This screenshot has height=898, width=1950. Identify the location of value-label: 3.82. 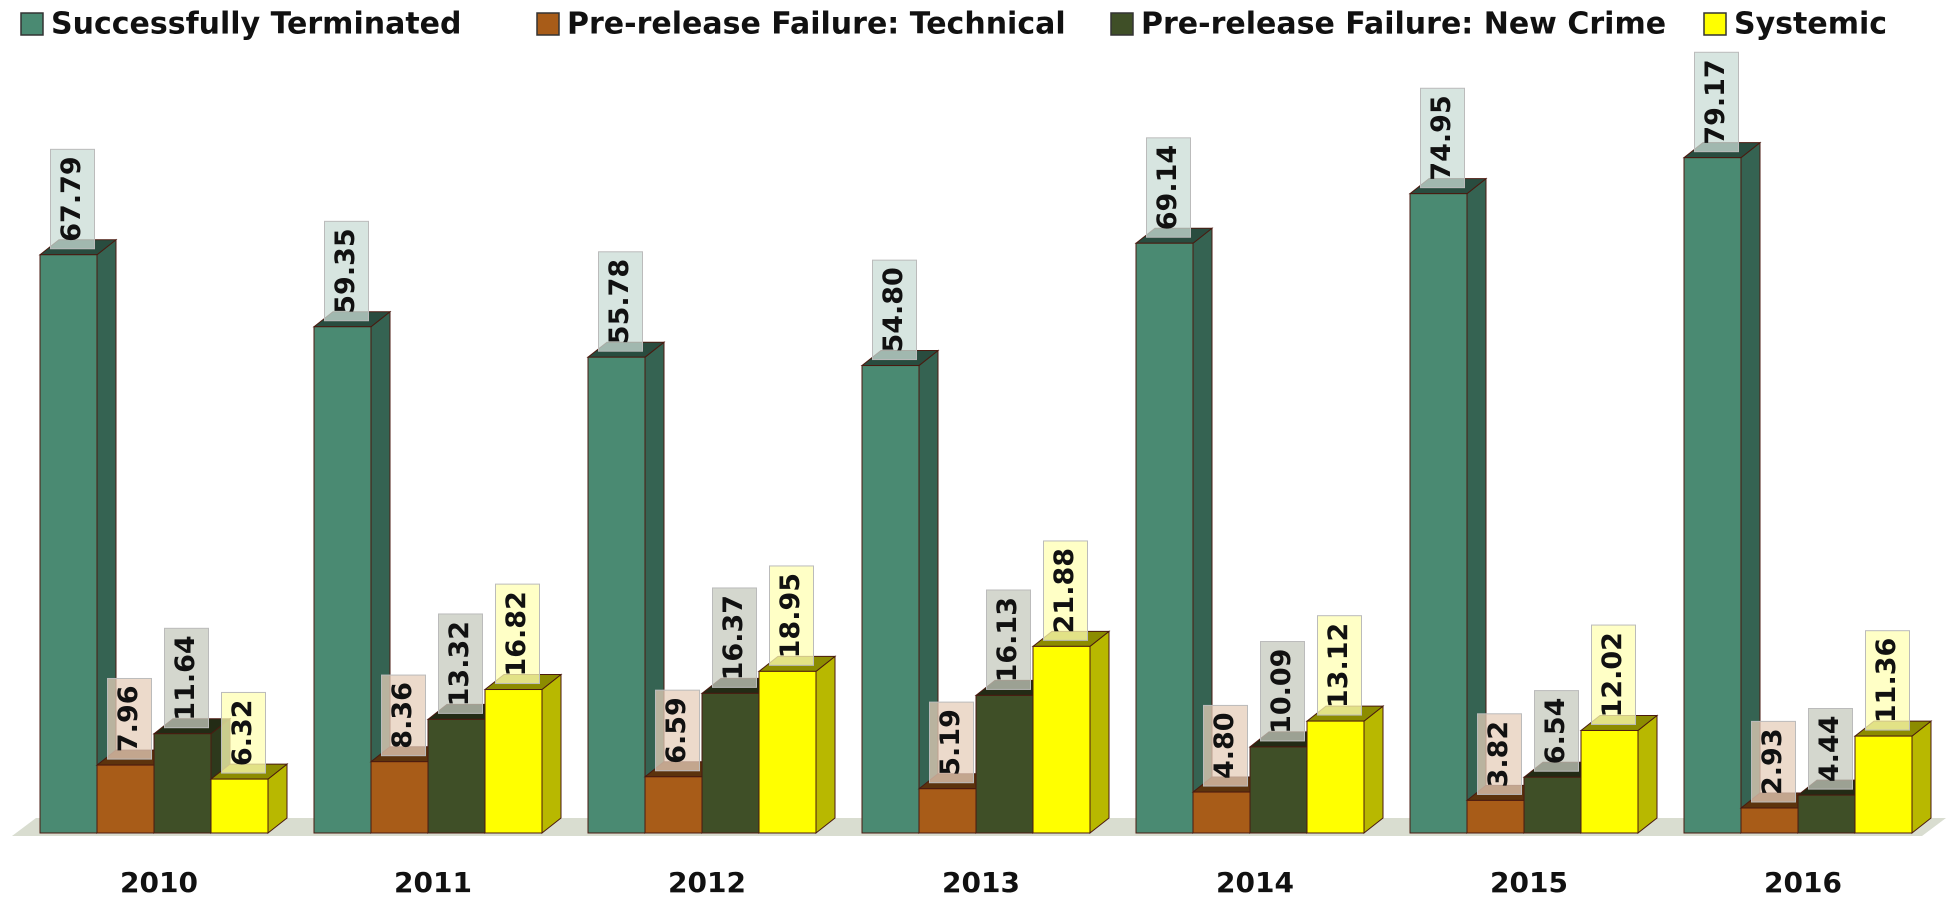
(1498, 754).